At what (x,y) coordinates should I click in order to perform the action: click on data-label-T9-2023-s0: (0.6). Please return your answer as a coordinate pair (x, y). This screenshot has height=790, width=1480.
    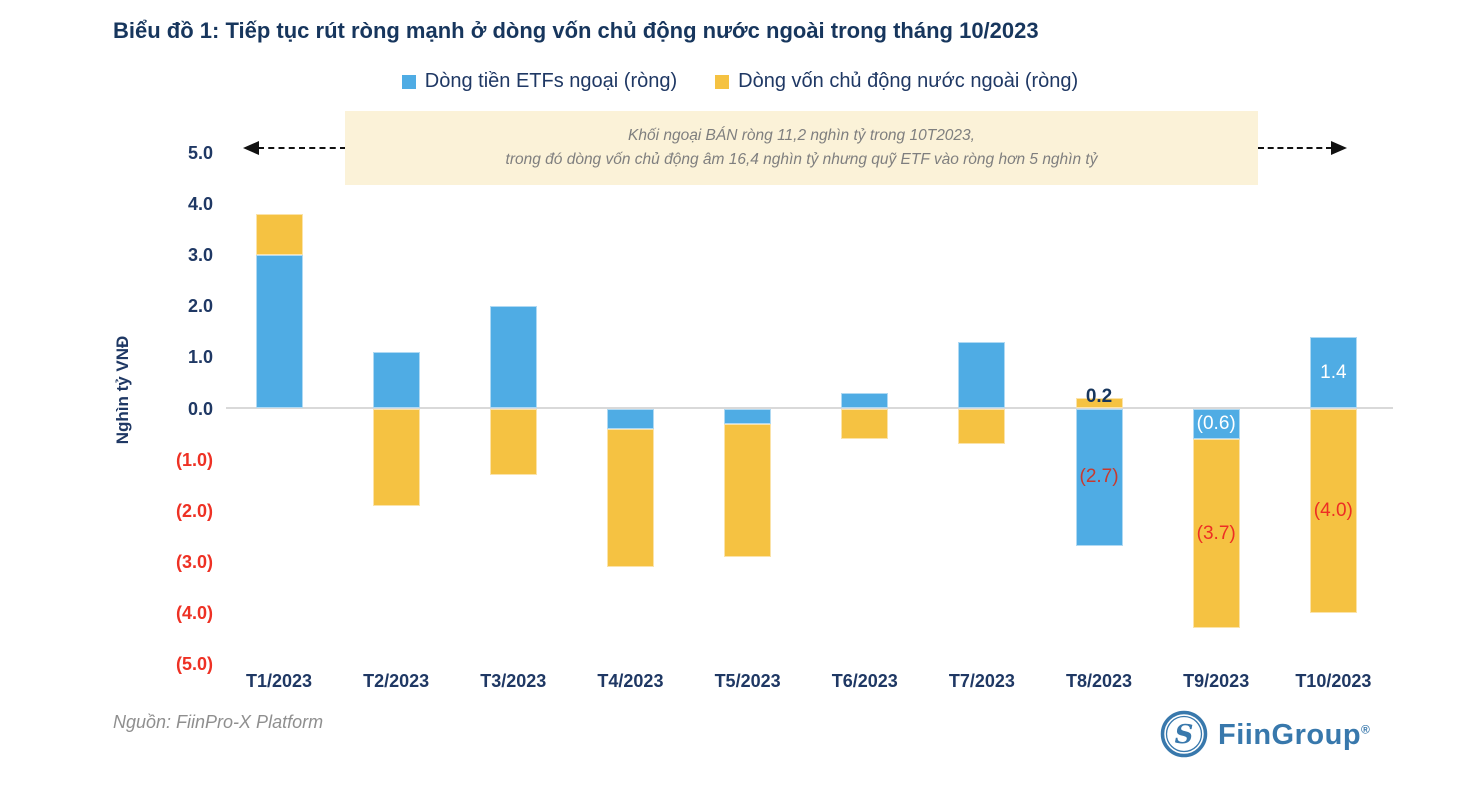
    Looking at the image, I should click on (1216, 423).